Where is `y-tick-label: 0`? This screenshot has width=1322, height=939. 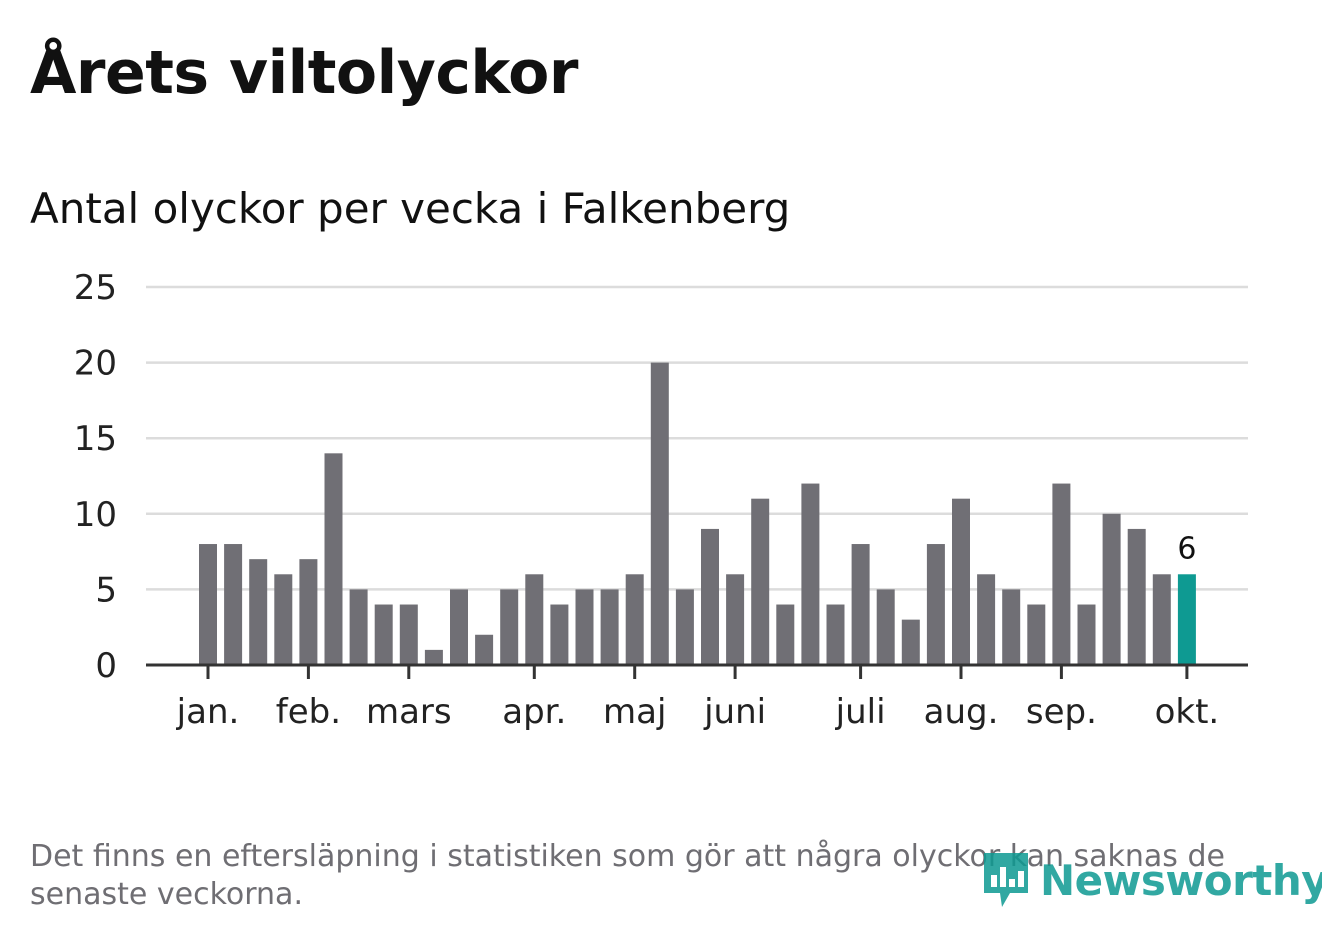 y-tick-label: 0 is located at coordinates (106, 666).